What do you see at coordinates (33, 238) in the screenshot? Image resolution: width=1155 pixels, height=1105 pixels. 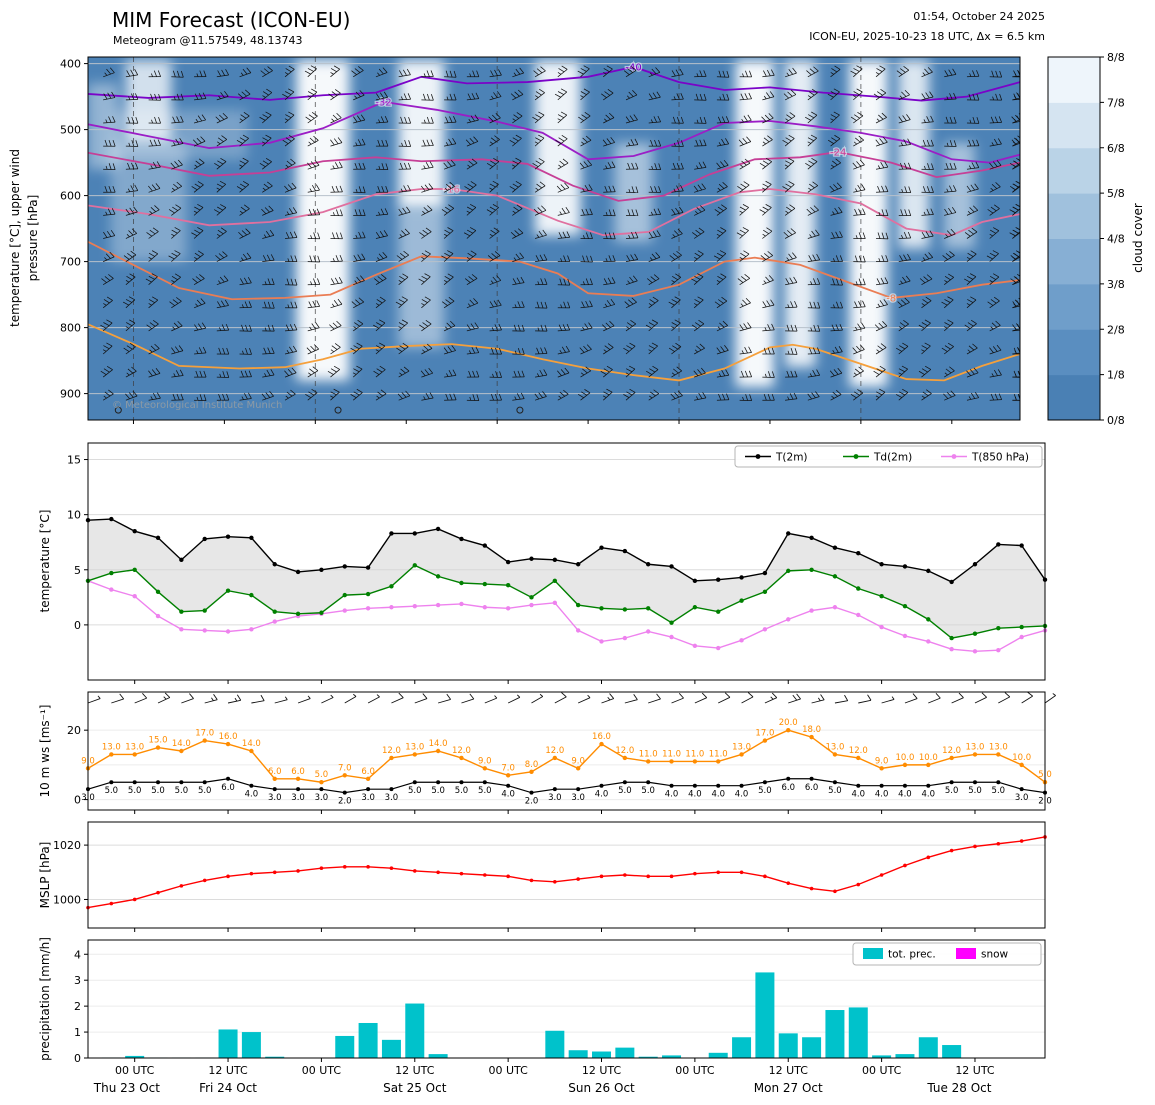 I see `upper-air-ylabel-line2: pressure [hPa]` at bounding box center [33, 238].